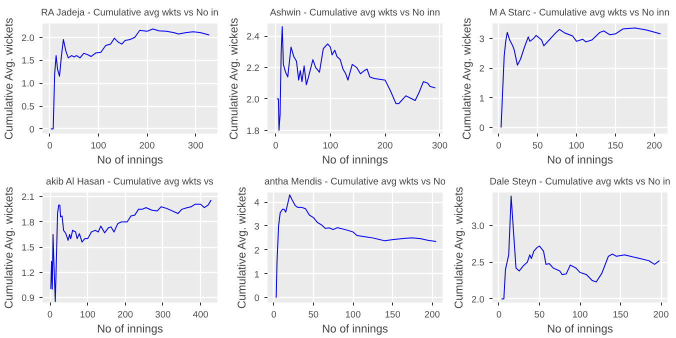  What do you see at coordinates (28, 197) in the screenshot?
I see `y-tick-label: 2.1` at bounding box center [28, 197].